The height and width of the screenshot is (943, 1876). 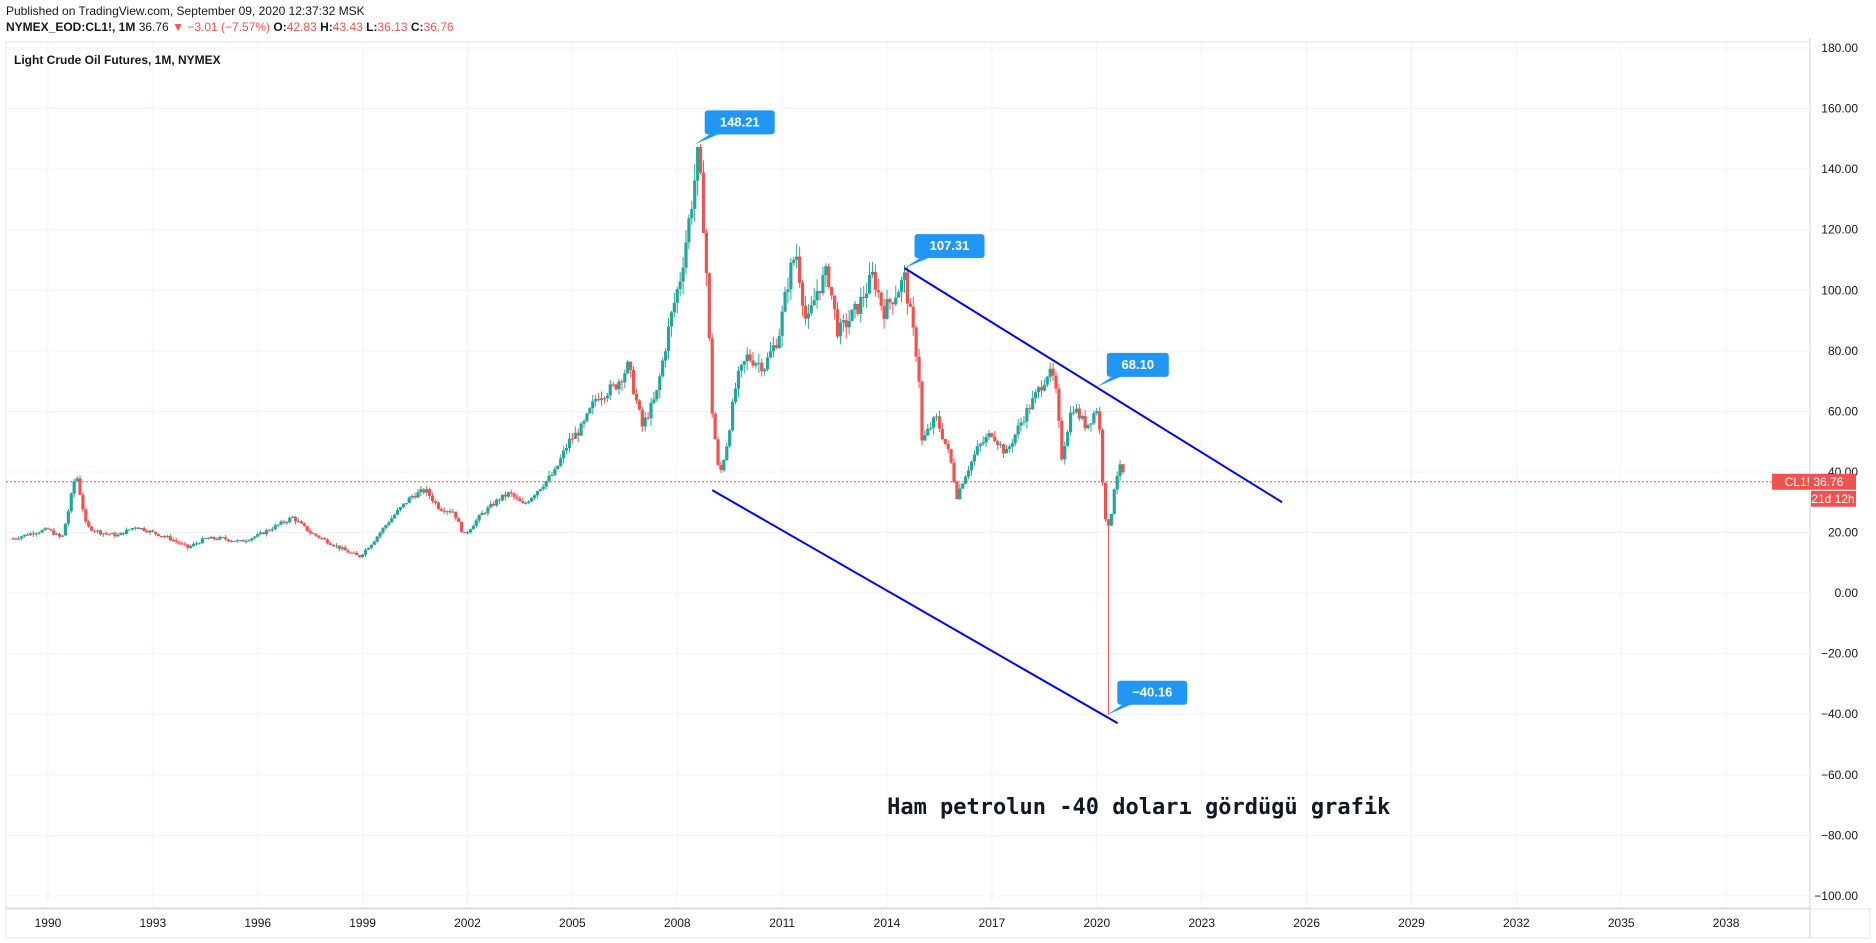 What do you see at coordinates (992, 923) in the screenshot?
I see `x-tick-label: 2017` at bounding box center [992, 923].